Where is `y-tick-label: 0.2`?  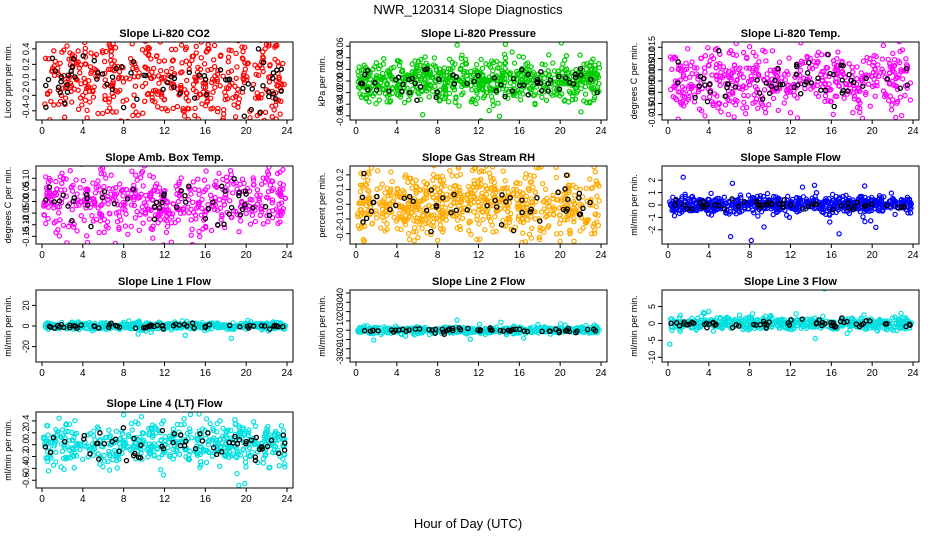
y-tick-label: 0.2 is located at coordinates (26, 64).